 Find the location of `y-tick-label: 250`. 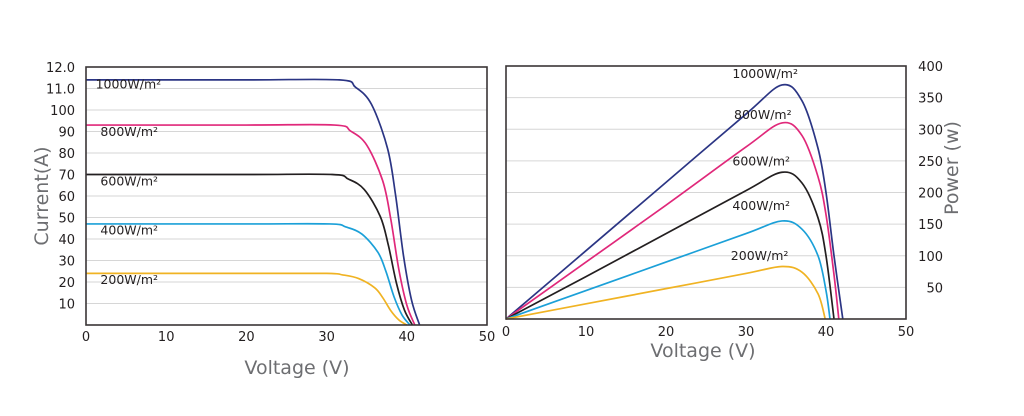

y-tick-label: 250 is located at coordinates (930, 162).